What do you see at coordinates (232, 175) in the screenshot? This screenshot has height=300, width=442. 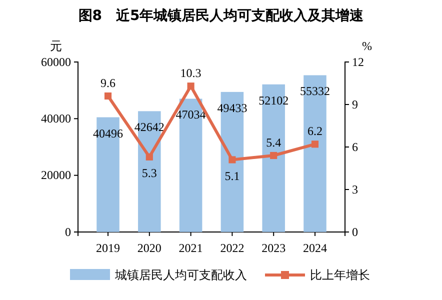 I see `data-label: 5.1` at bounding box center [232, 175].